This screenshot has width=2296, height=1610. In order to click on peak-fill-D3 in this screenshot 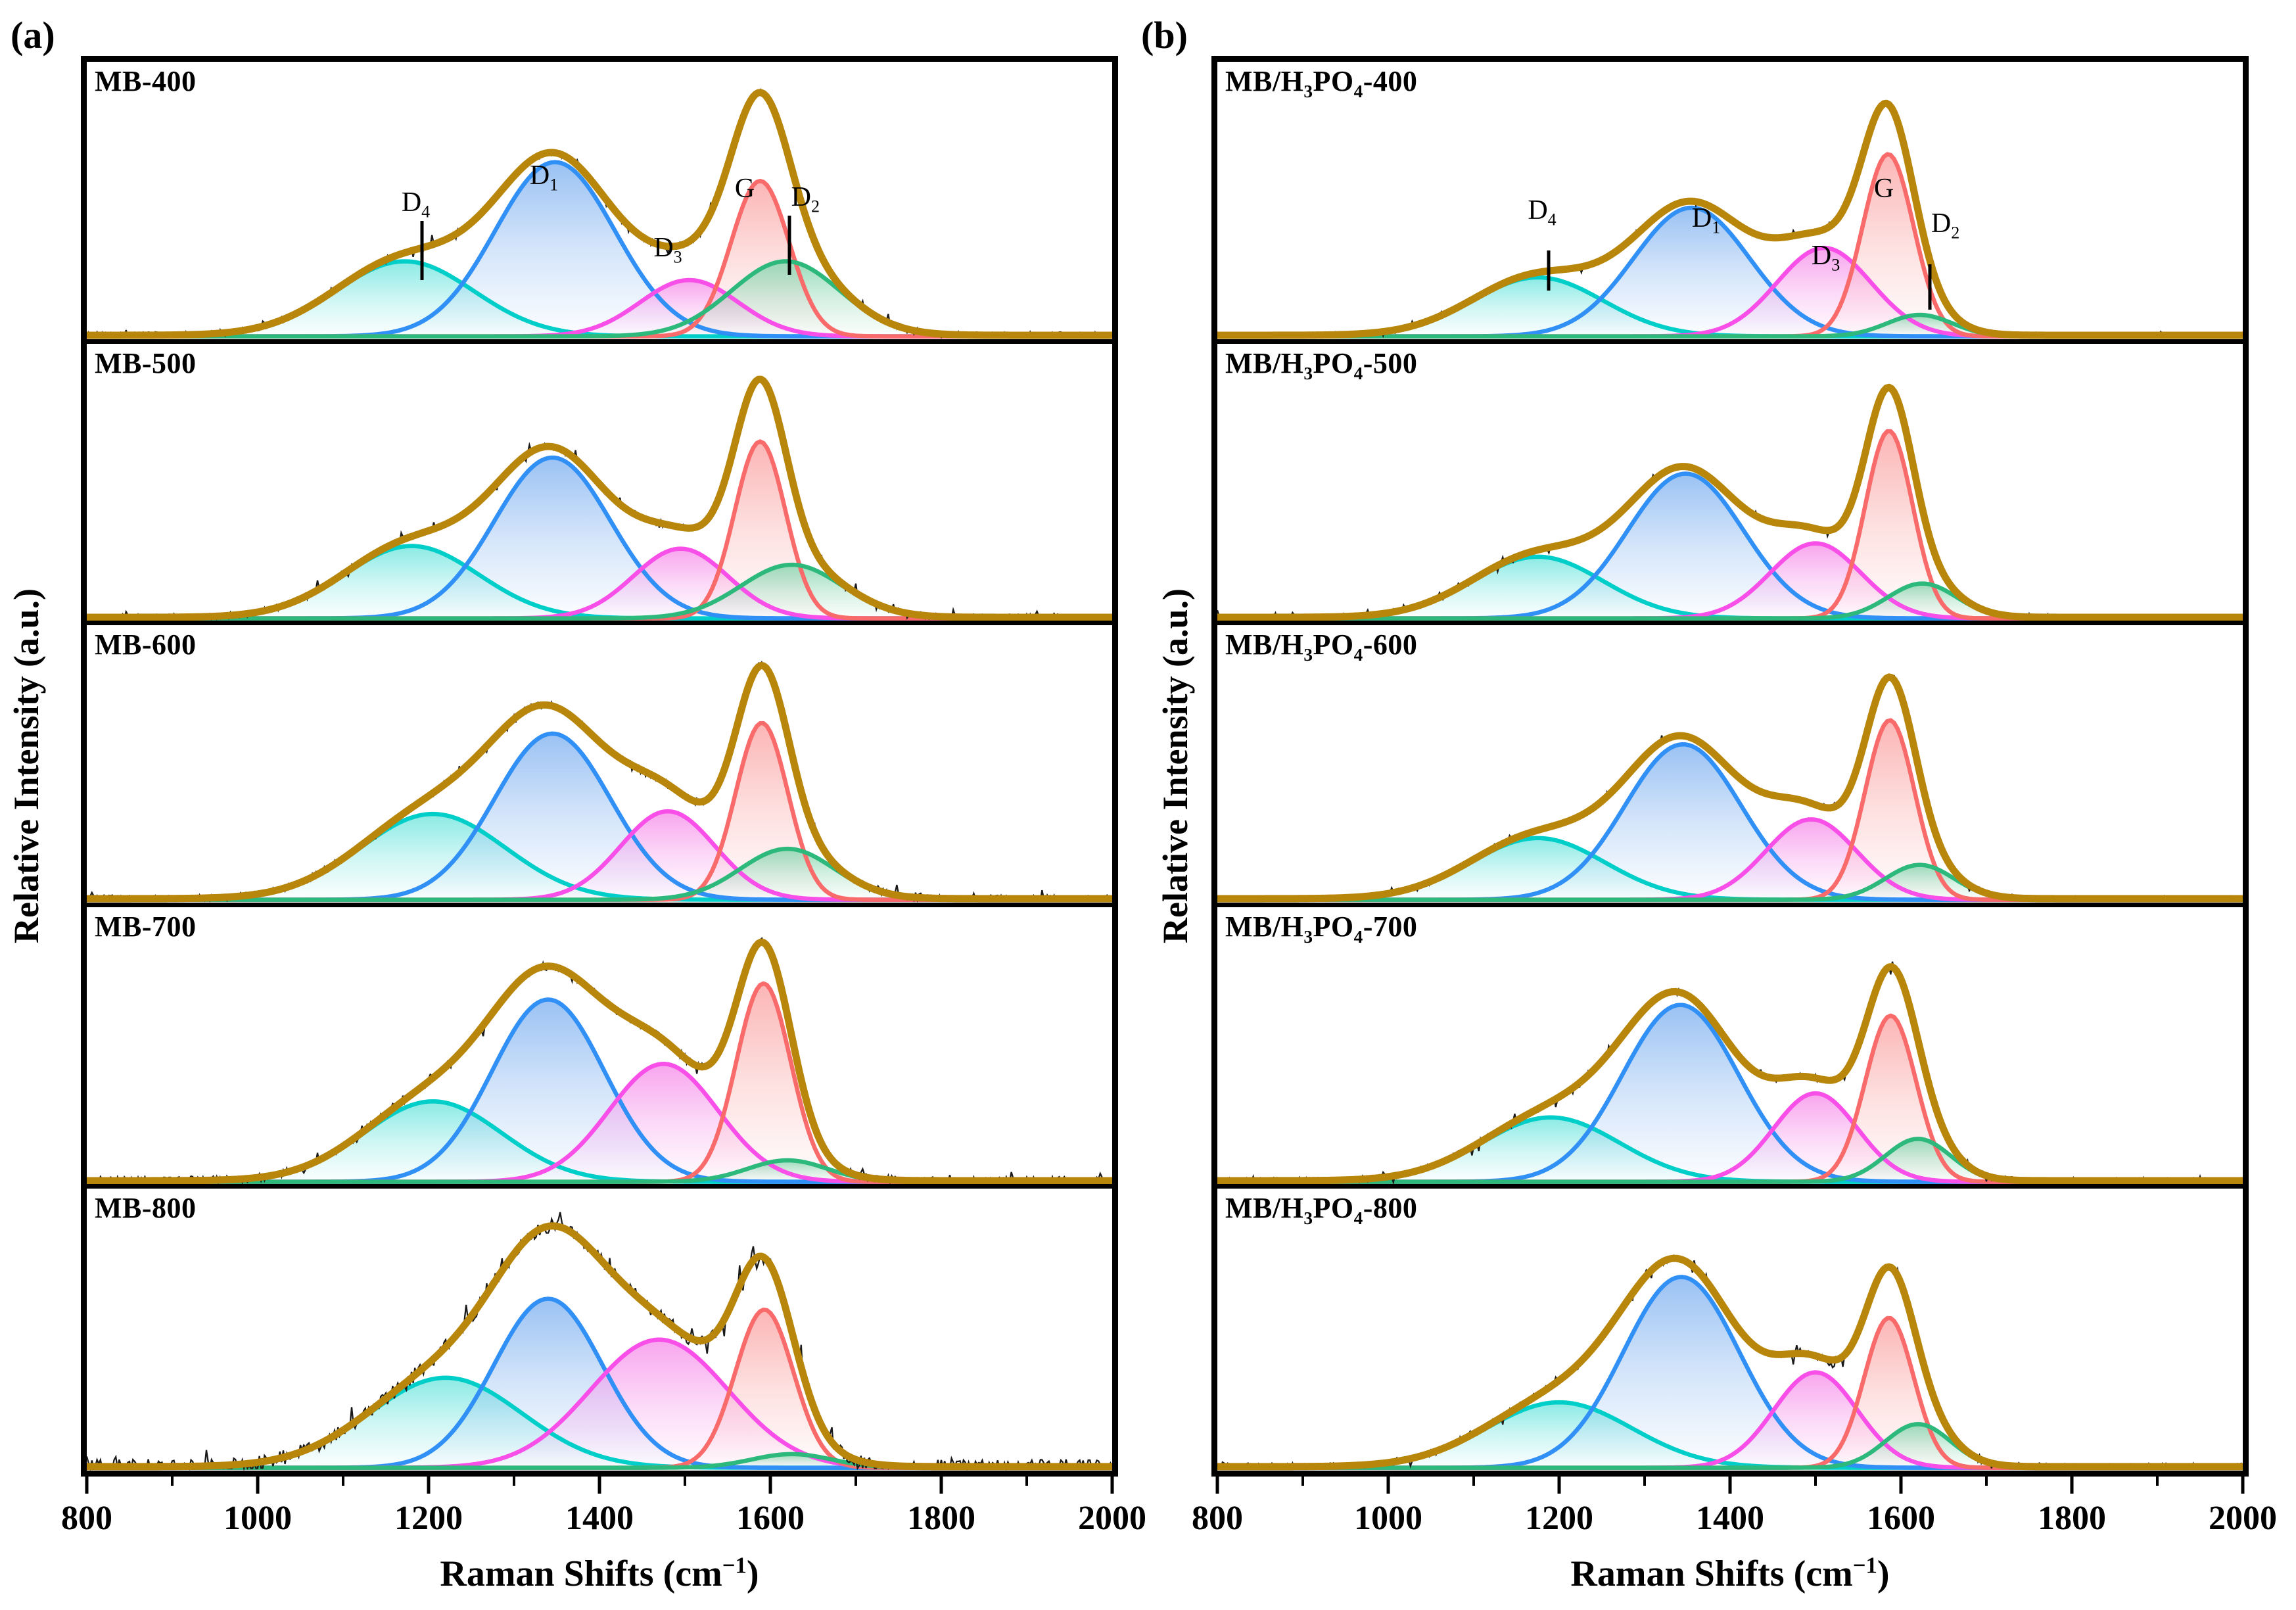, I will do `click(599, 1404)`.